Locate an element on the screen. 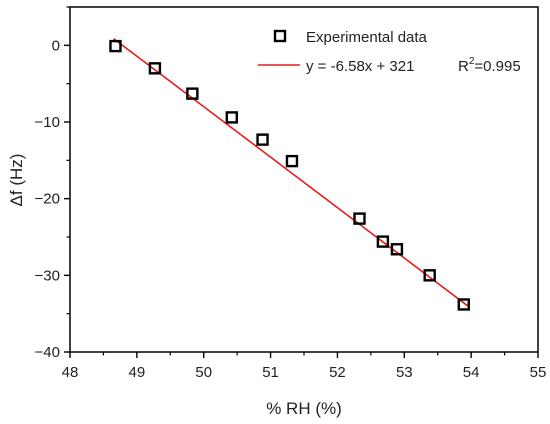  x-tick-label: 54 is located at coordinates (471, 372).